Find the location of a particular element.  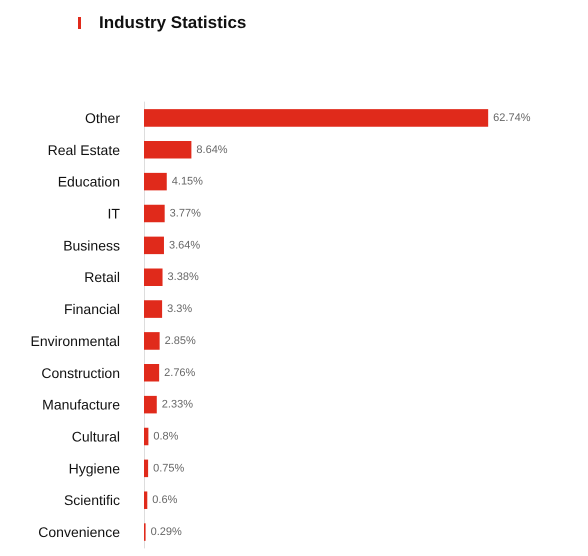

y-tick-label: Convenience is located at coordinates (79, 532).